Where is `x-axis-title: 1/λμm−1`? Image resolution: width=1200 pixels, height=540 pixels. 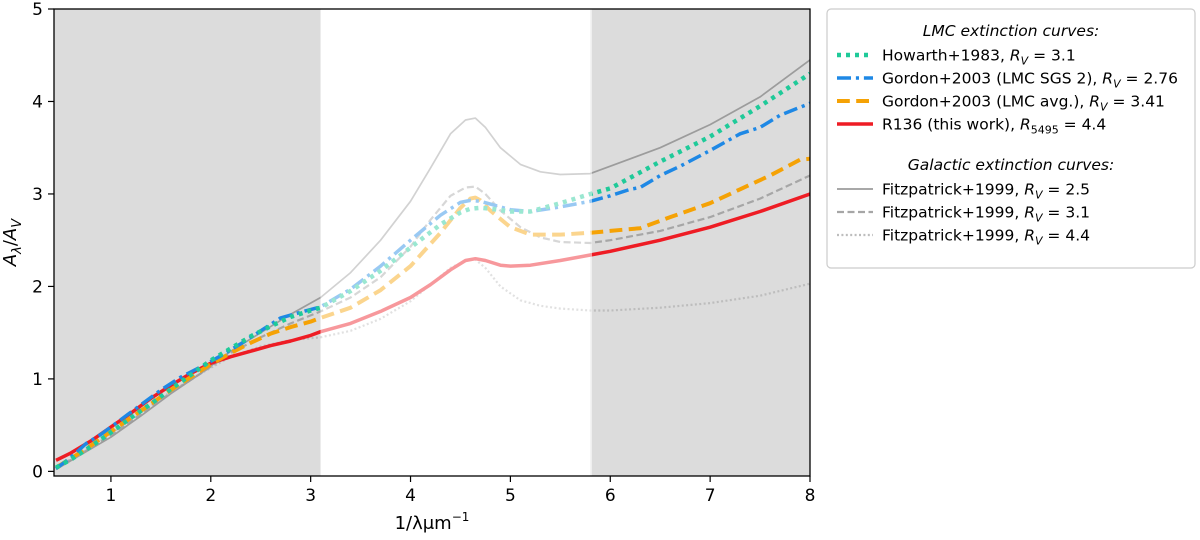
x-axis-title: 1/λμm−1 is located at coordinates (432, 522).